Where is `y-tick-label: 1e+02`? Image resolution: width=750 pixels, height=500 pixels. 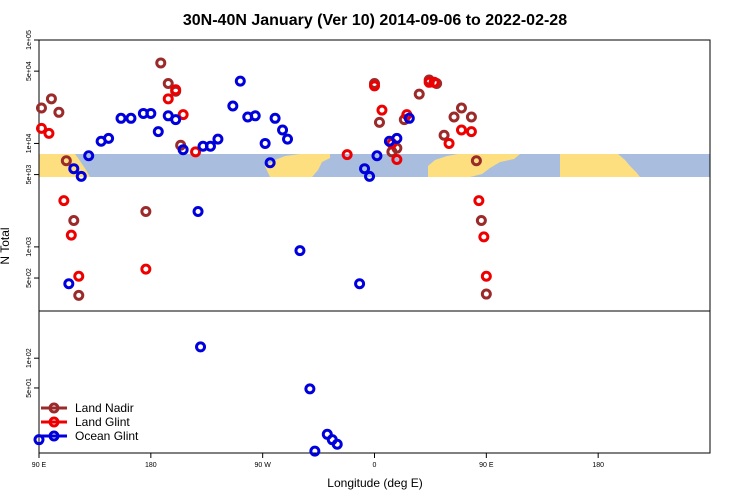
y-tick-label: 1e+02 is located at coordinates (29, 358).